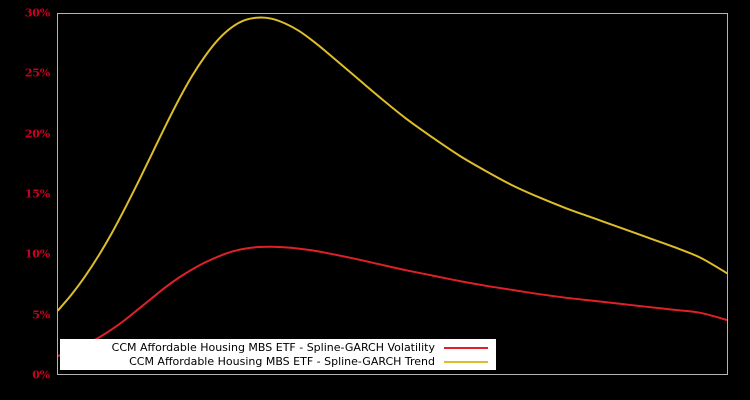 This screenshot has height=400, width=750. Describe the element at coordinates (37, 194) in the screenshot. I see `y-axis-tick-15: 15%` at that location.